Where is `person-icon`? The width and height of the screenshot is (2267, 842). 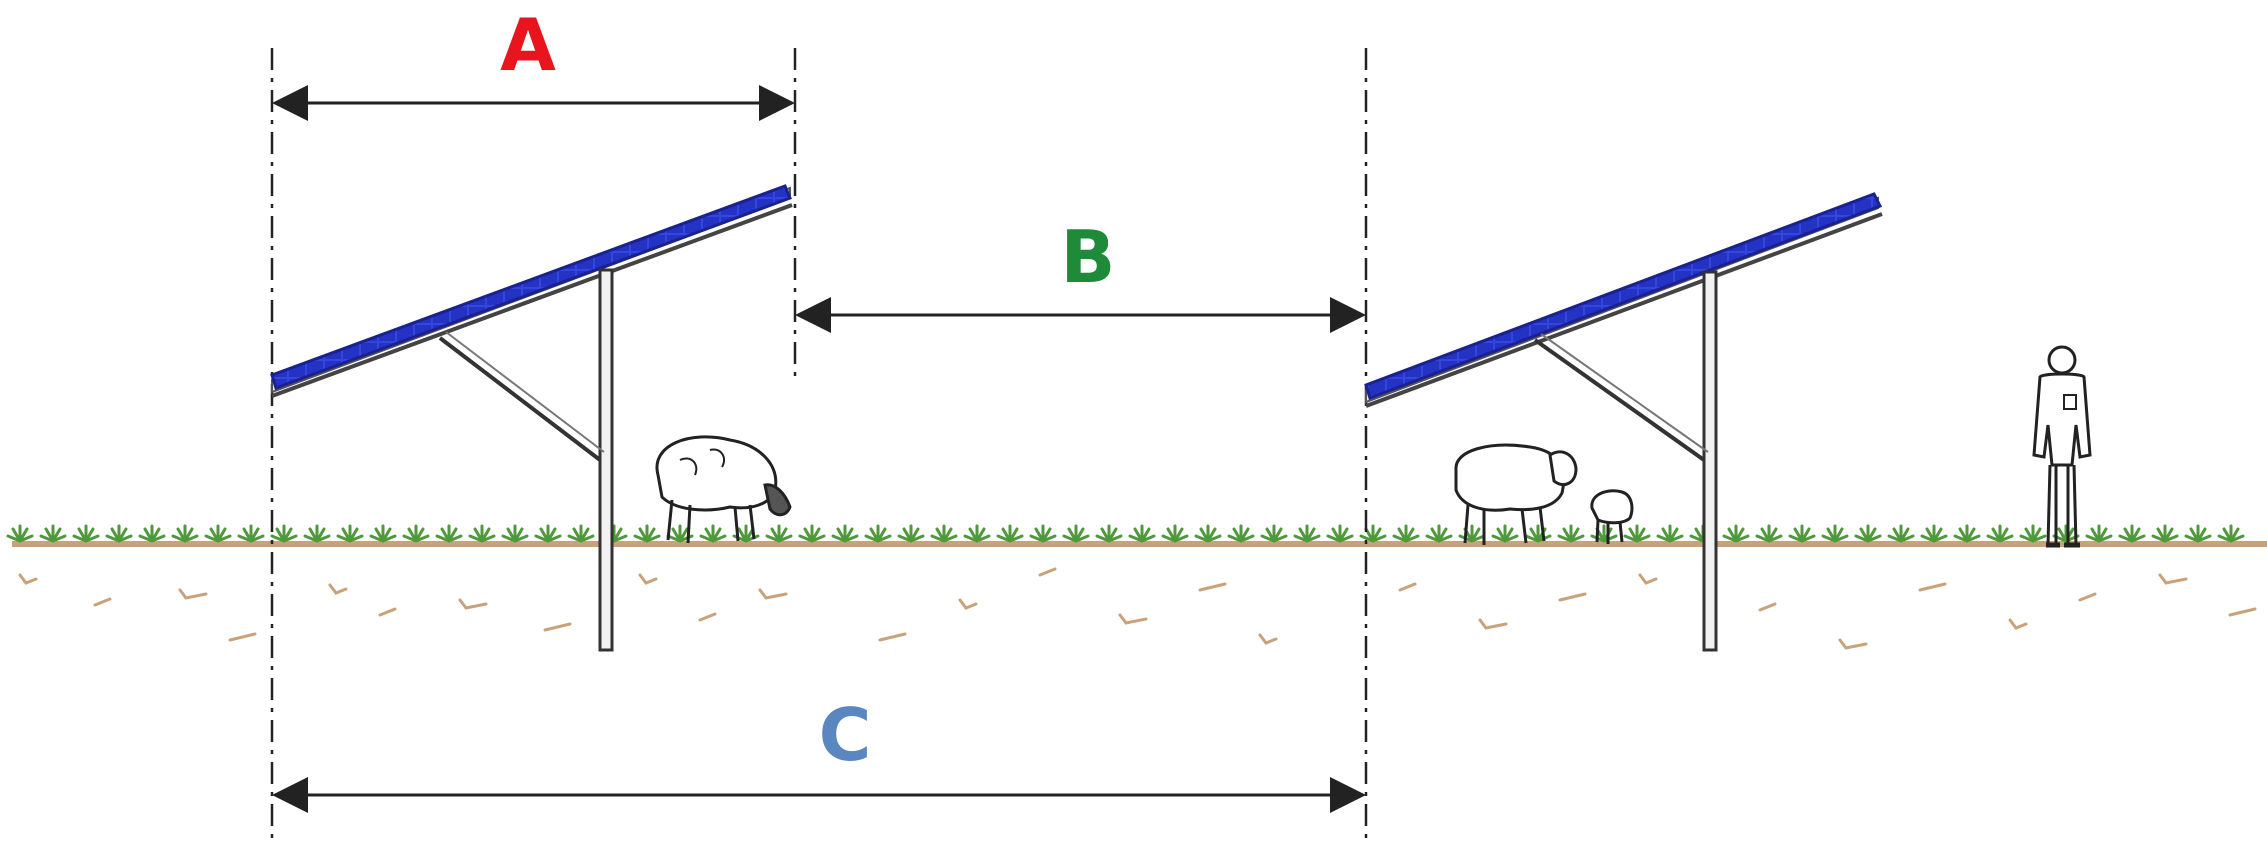 person-icon is located at coordinates (2062, 446).